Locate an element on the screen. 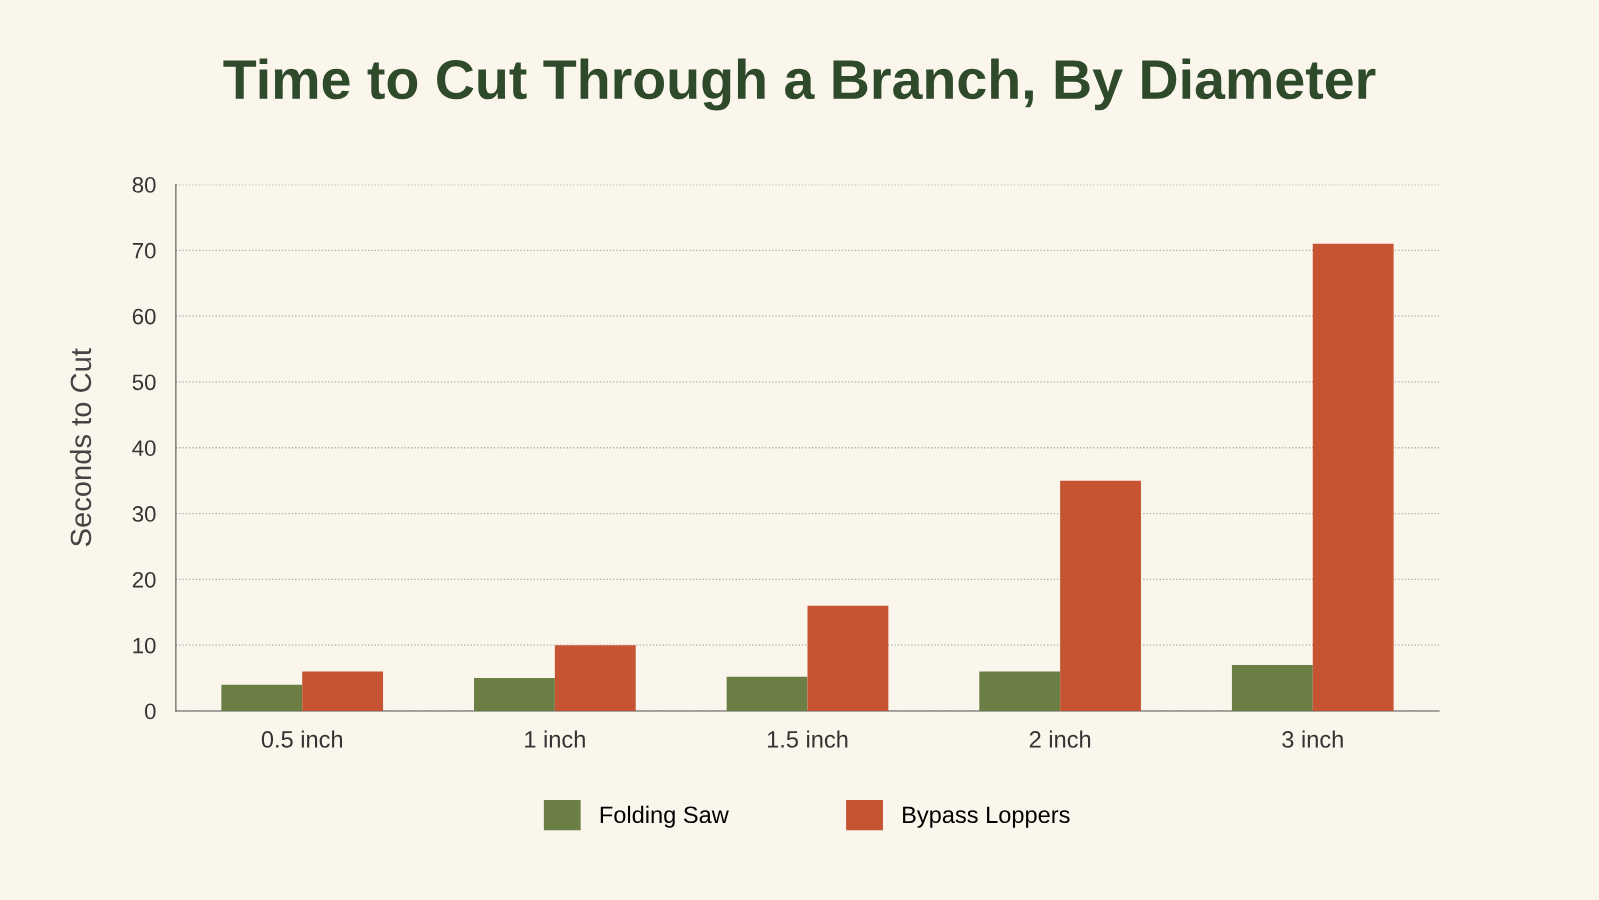 The width and height of the screenshot is (1599, 900). y-tick-label: 0 is located at coordinates (150, 711).